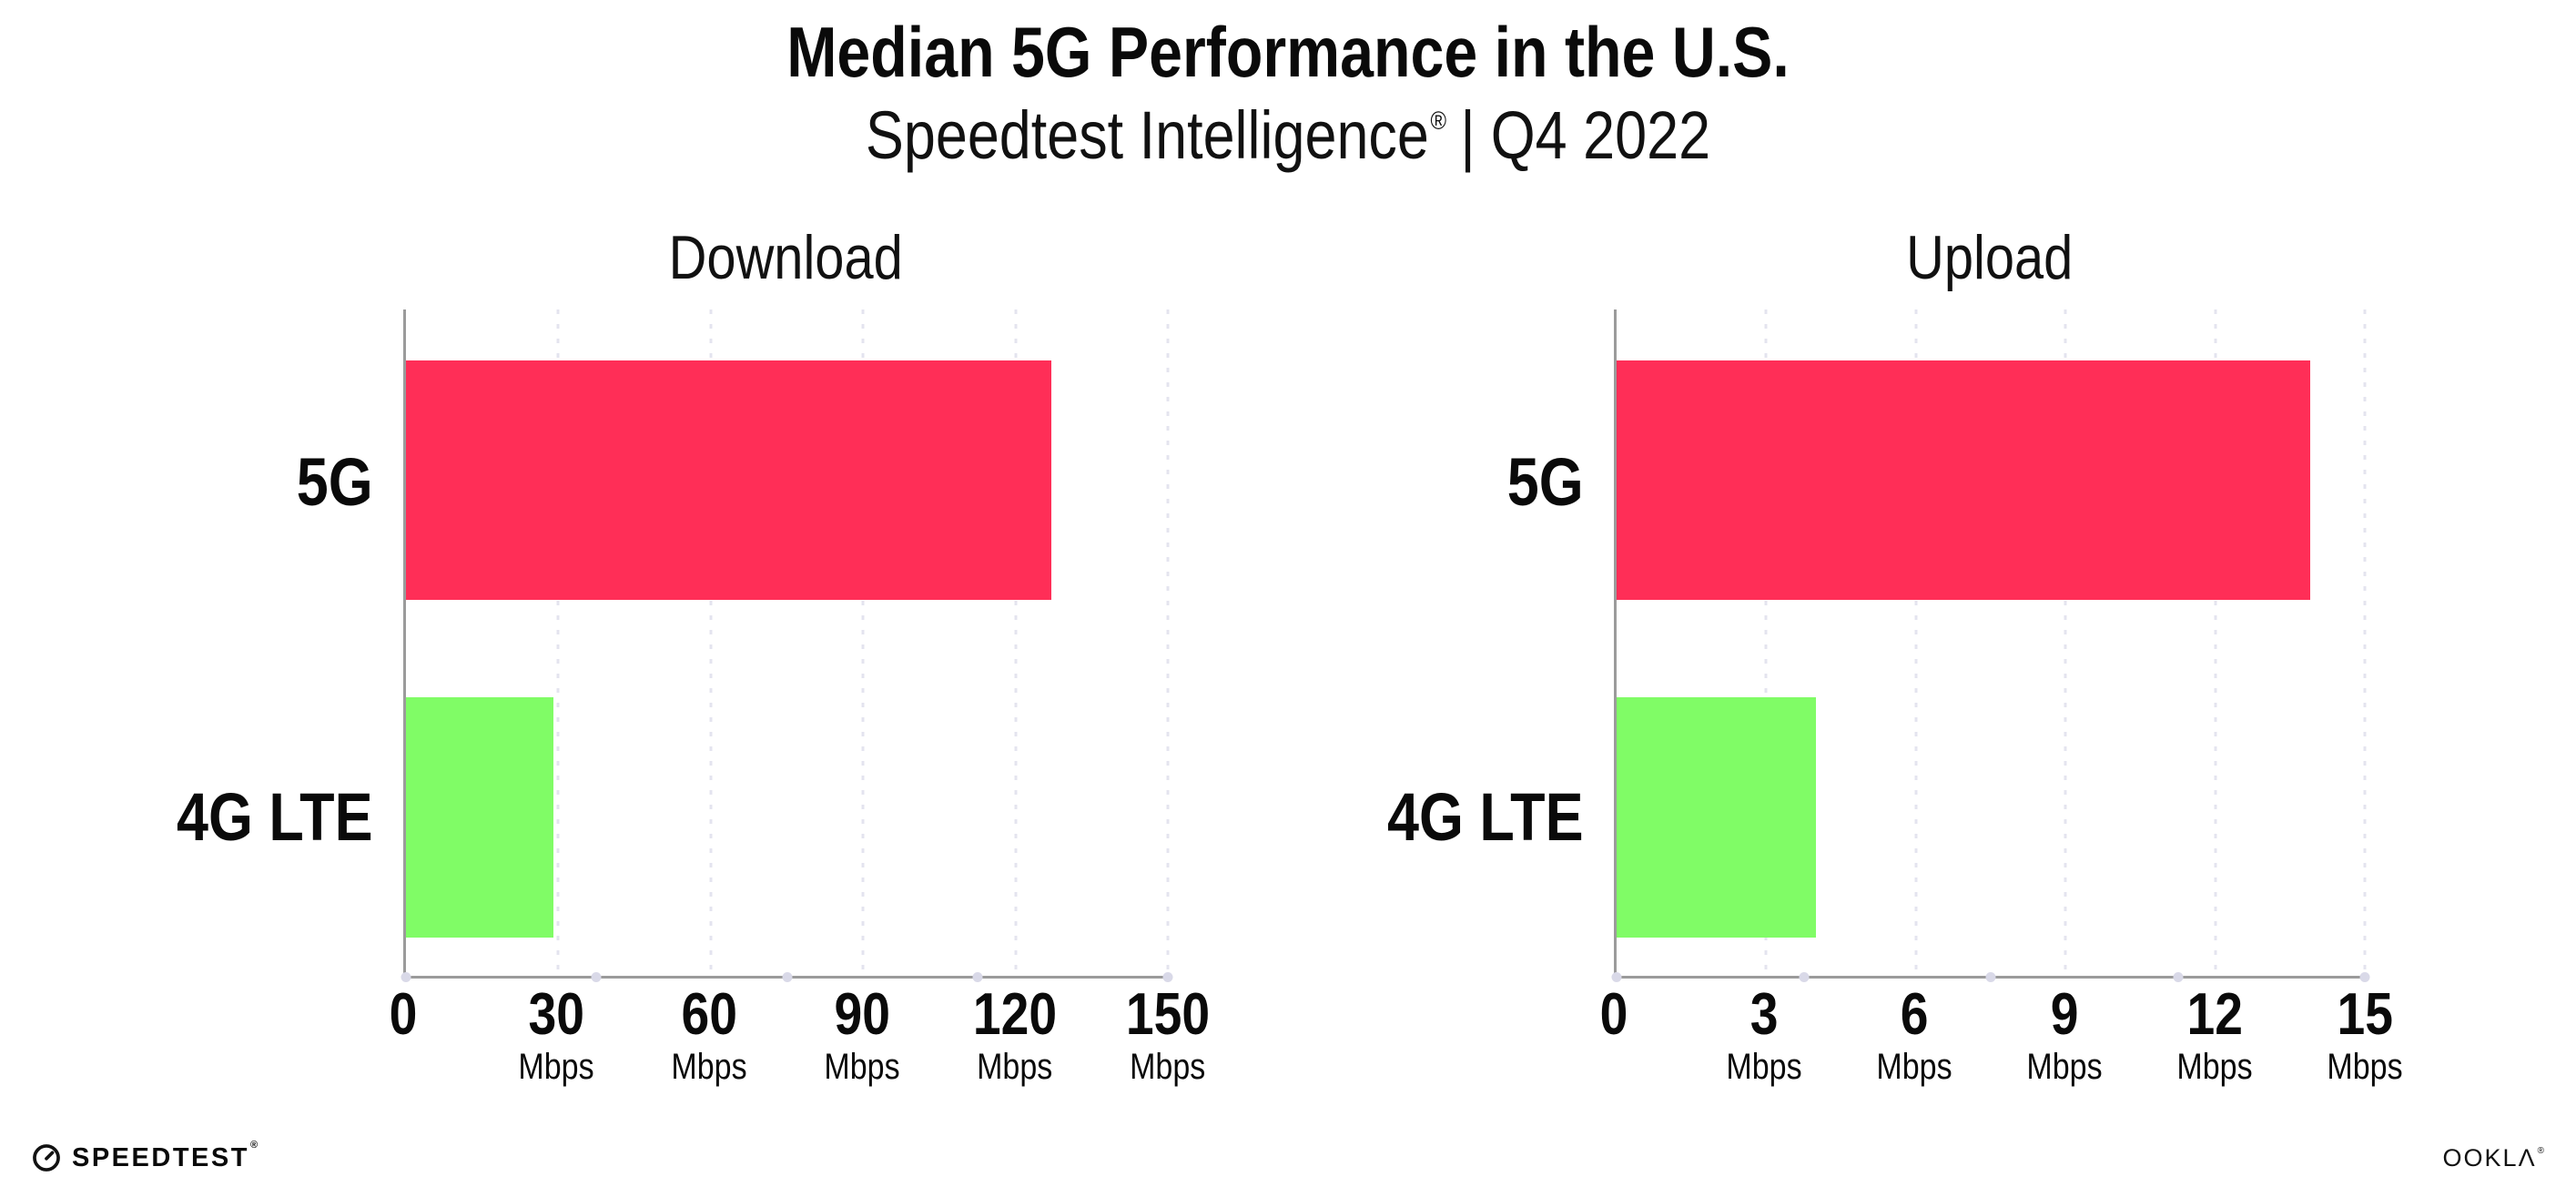 This screenshot has width=2576, height=1197. What do you see at coordinates (1764, 1034) in the screenshot?
I see `x-tick: 3 Mbps` at bounding box center [1764, 1034].